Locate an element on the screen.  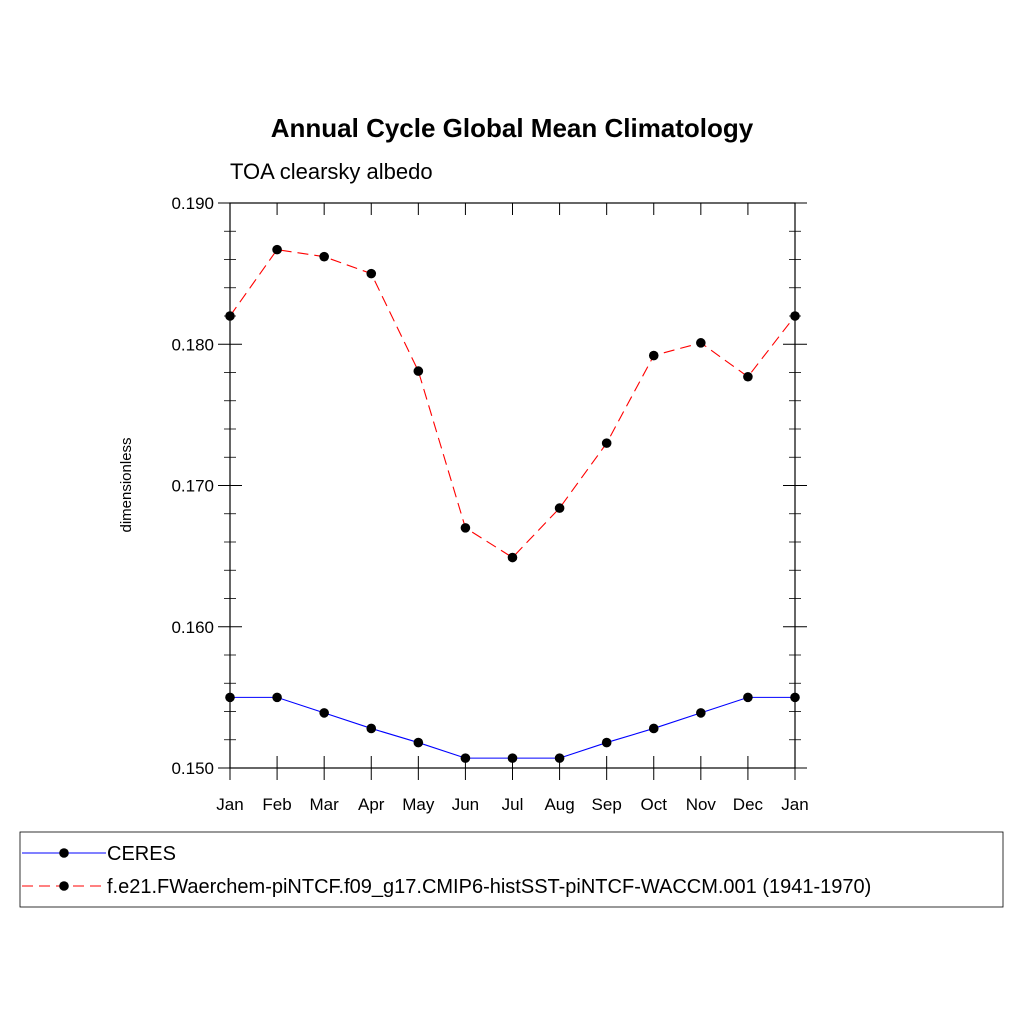
x-tick-label: Aug is located at coordinates (559, 804).